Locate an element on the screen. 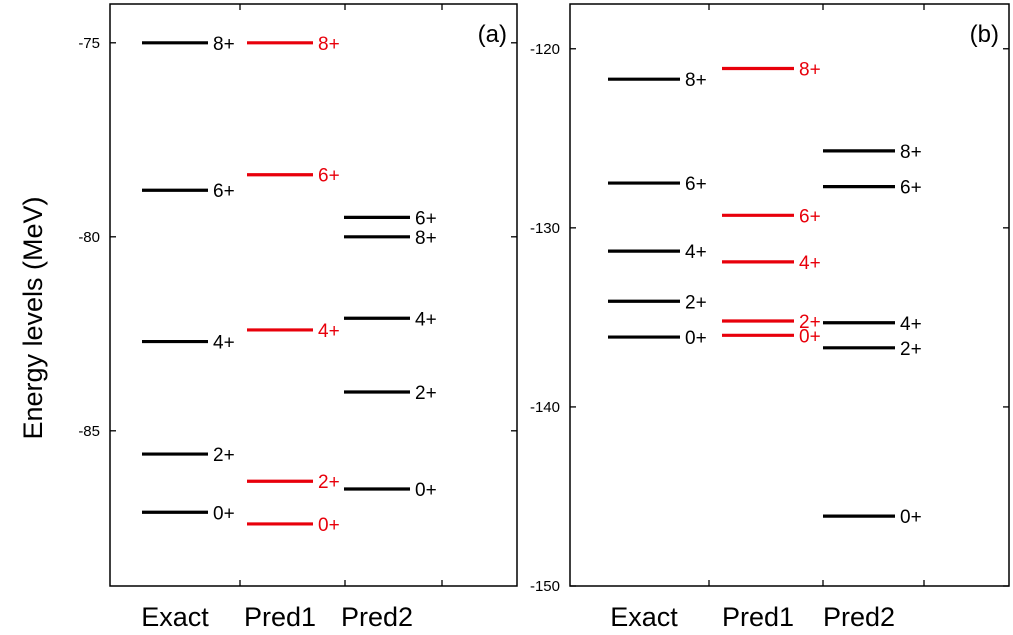 The width and height of the screenshot is (1013, 635). y-tick-label: -150 is located at coordinates (545, 586).